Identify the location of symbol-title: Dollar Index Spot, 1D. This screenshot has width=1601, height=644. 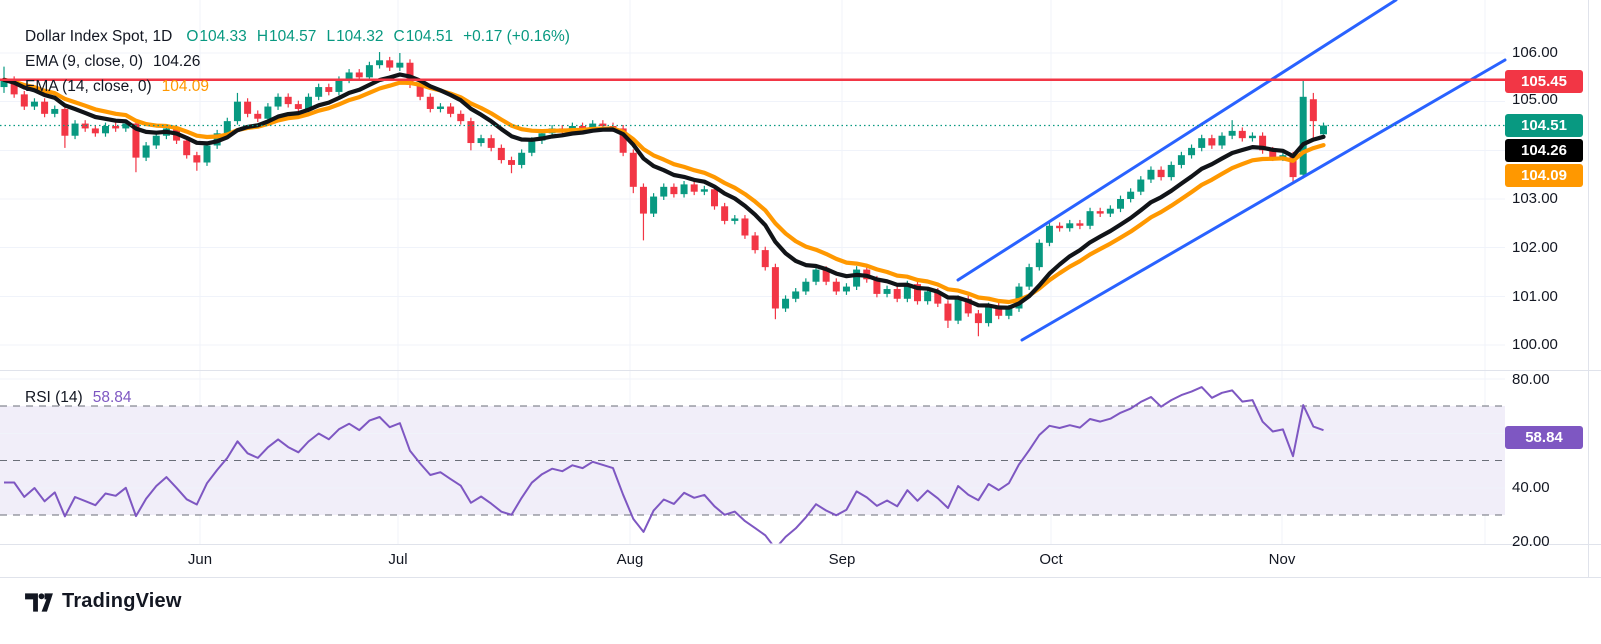
(99, 36).